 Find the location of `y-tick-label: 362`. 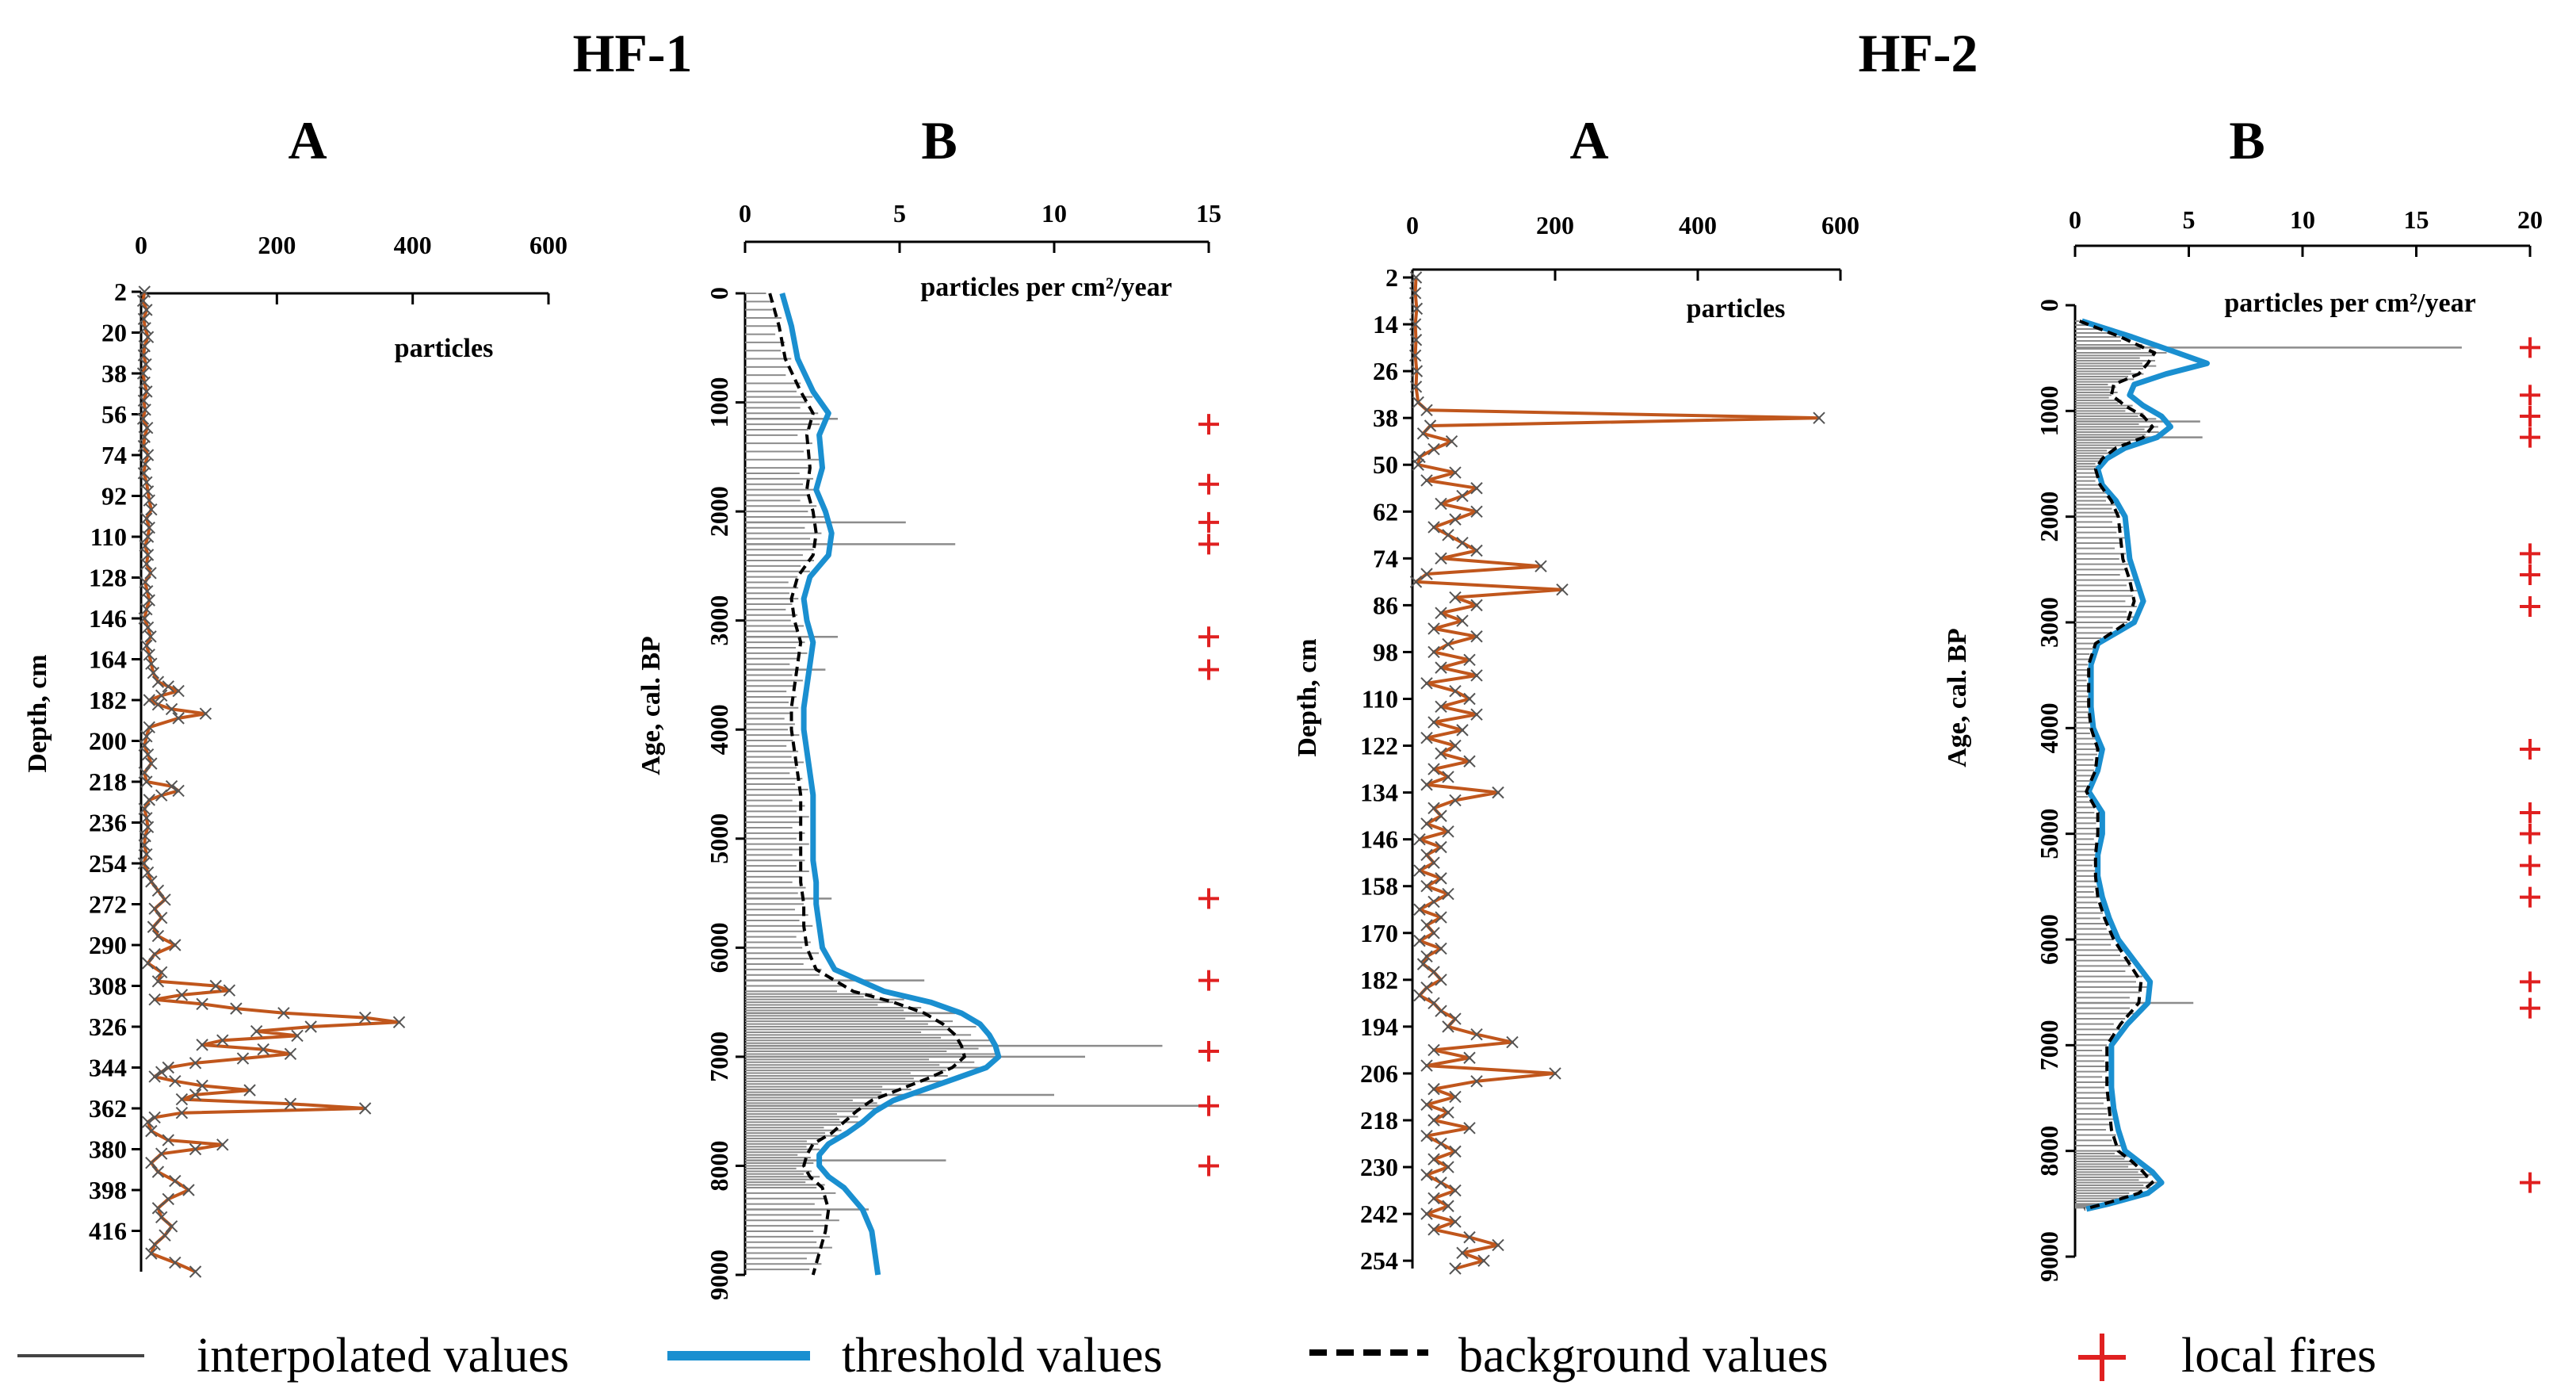

y-tick-label: 362 is located at coordinates (108, 1108).